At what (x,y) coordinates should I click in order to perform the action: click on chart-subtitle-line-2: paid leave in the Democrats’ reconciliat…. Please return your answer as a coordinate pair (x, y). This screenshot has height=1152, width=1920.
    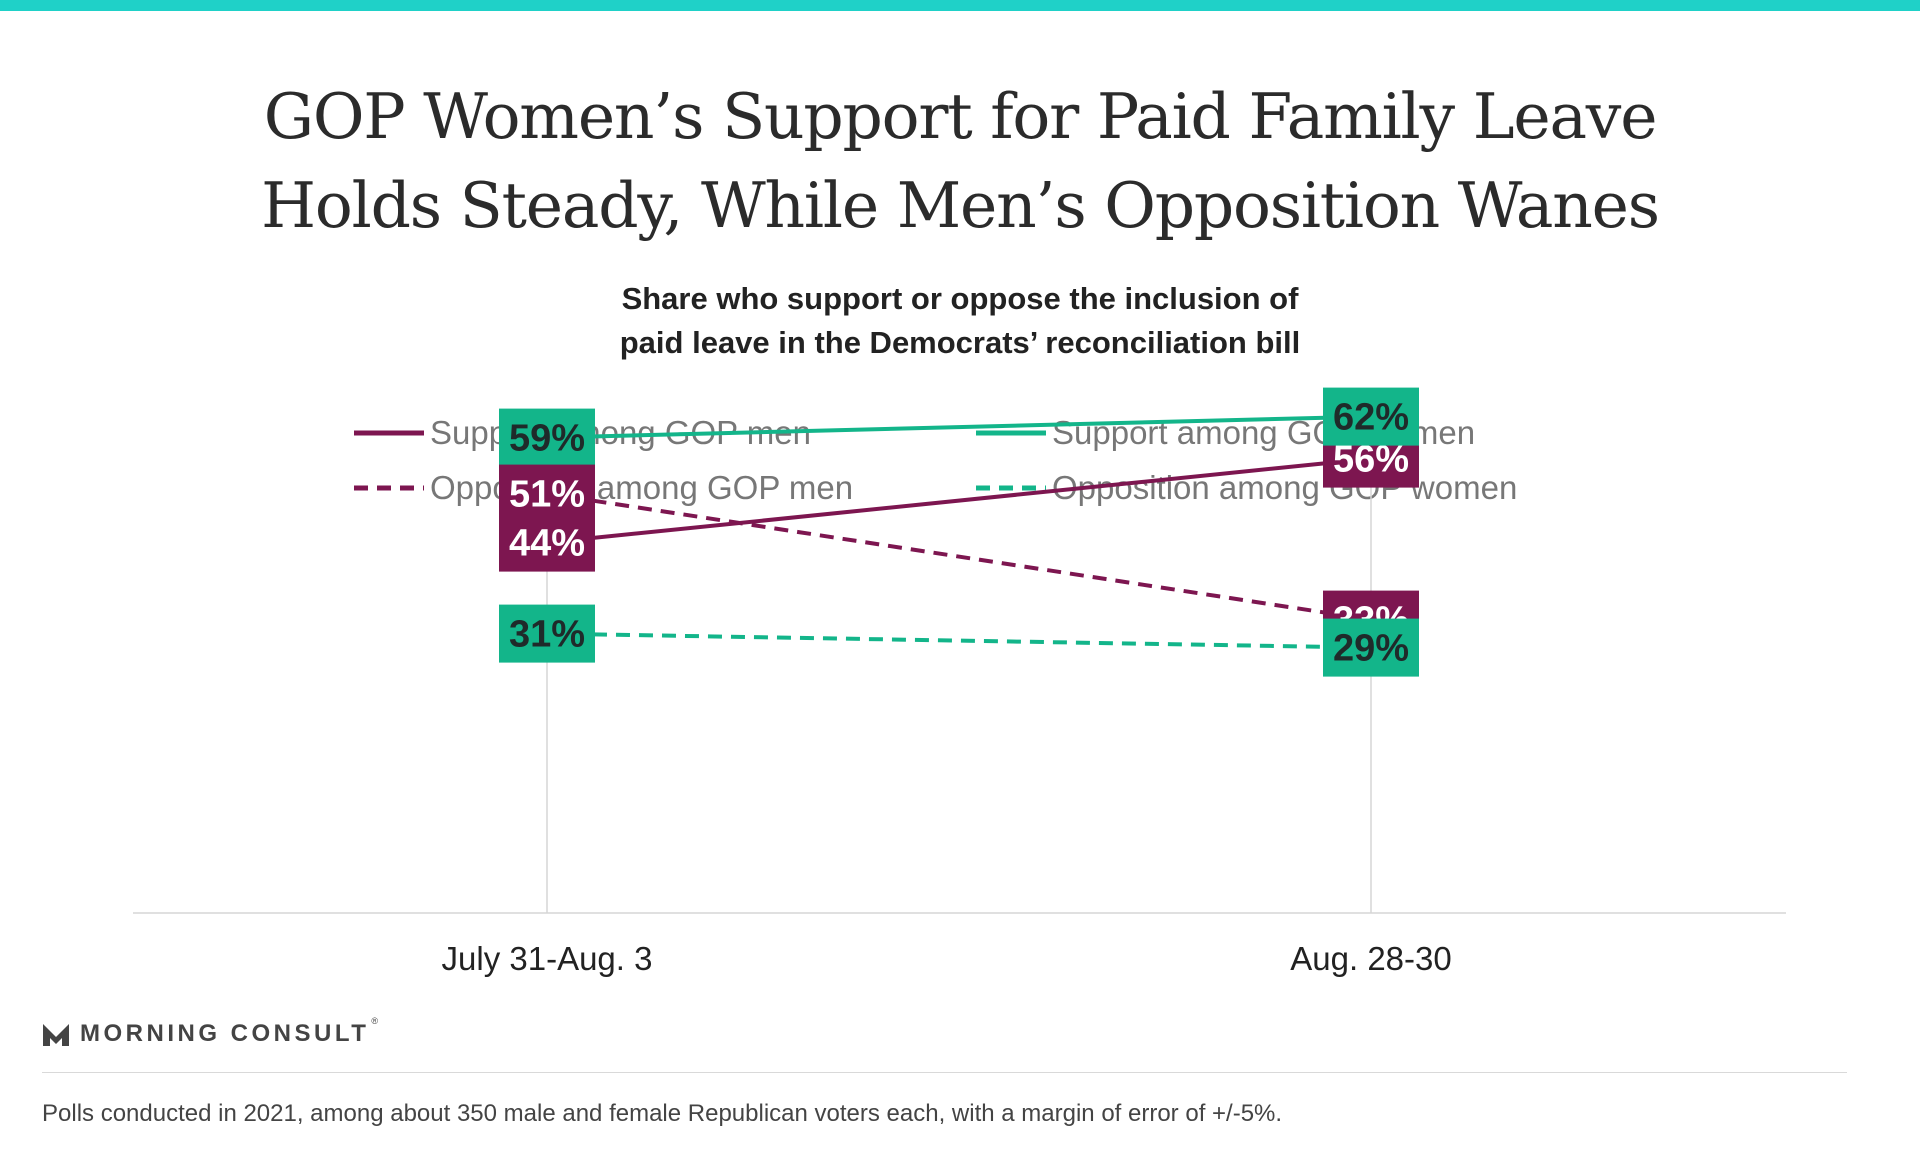
    Looking at the image, I should click on (960, 342).